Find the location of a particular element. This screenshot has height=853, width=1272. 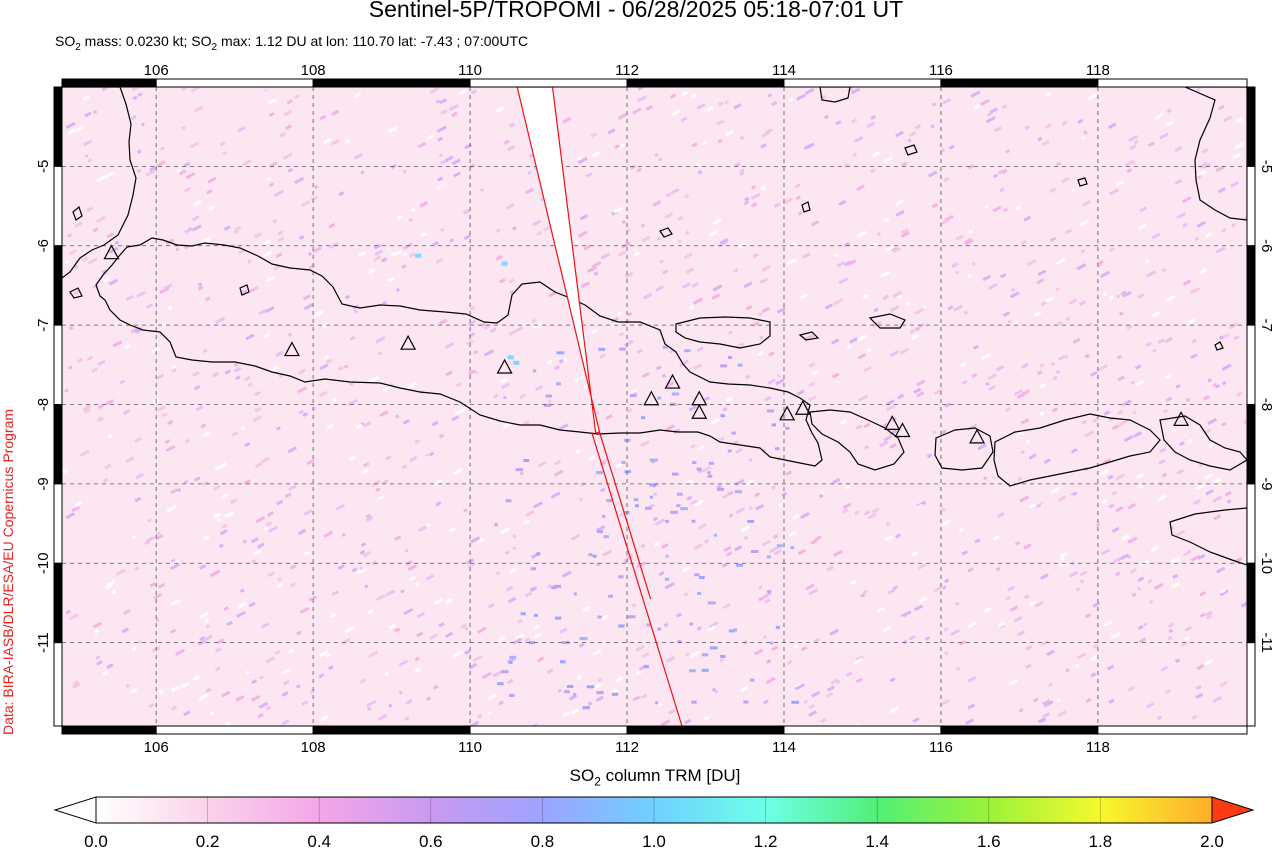

coast-karimunjawa is located at coordinates (666, 232).